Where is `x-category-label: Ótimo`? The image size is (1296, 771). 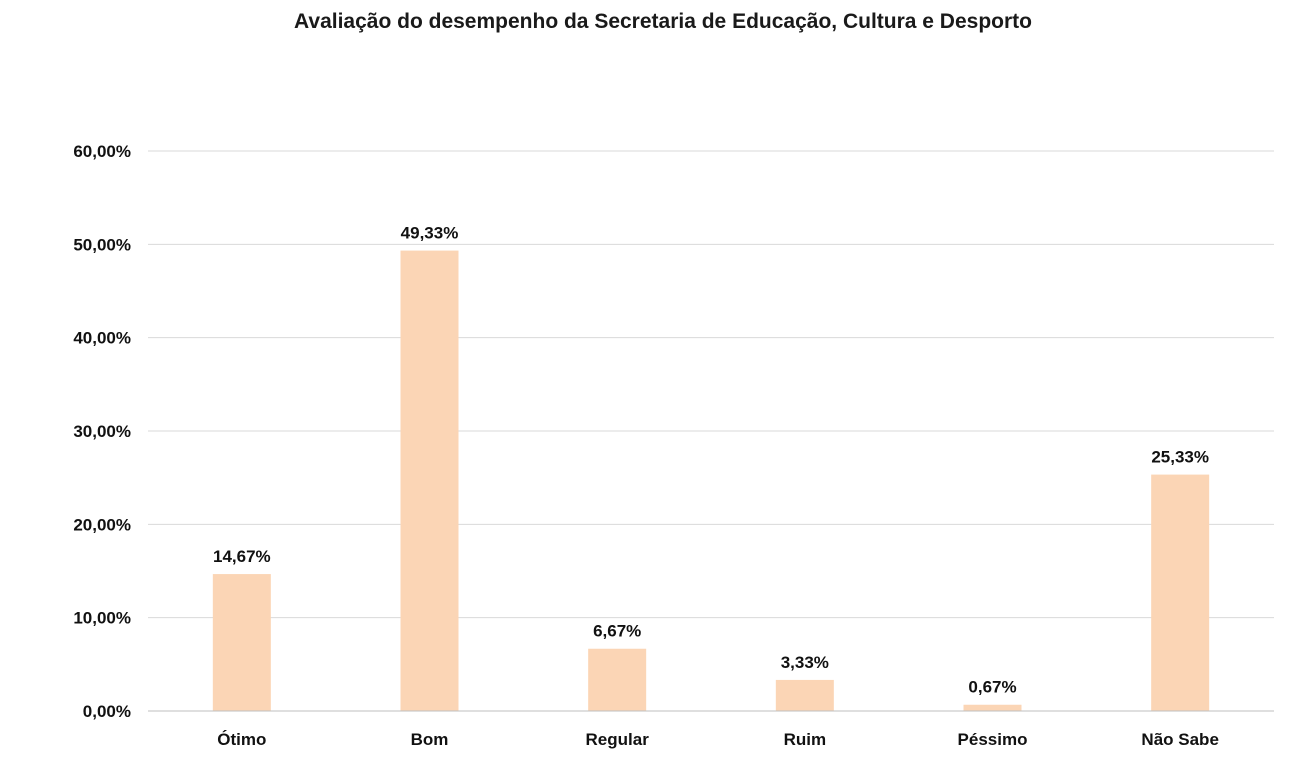
x-category-label: Ótimo is located at coordinates (241, 739).